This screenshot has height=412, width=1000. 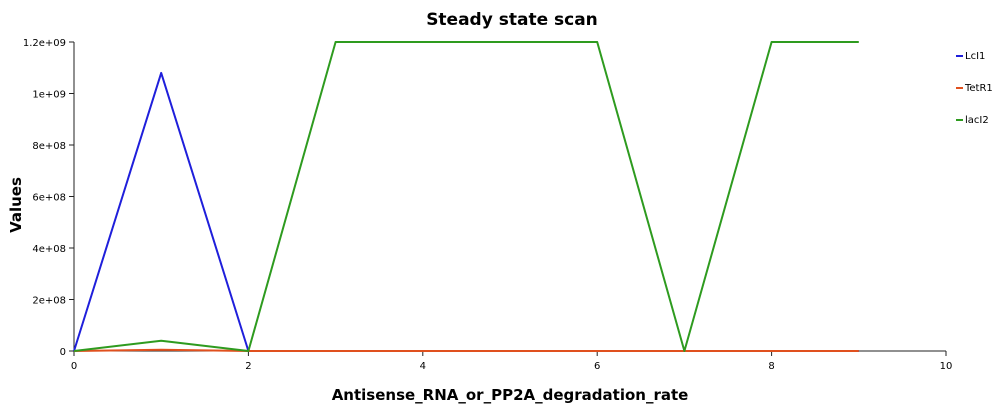 I want to click on legend-label: lacI2, so click(x=977, y=120).